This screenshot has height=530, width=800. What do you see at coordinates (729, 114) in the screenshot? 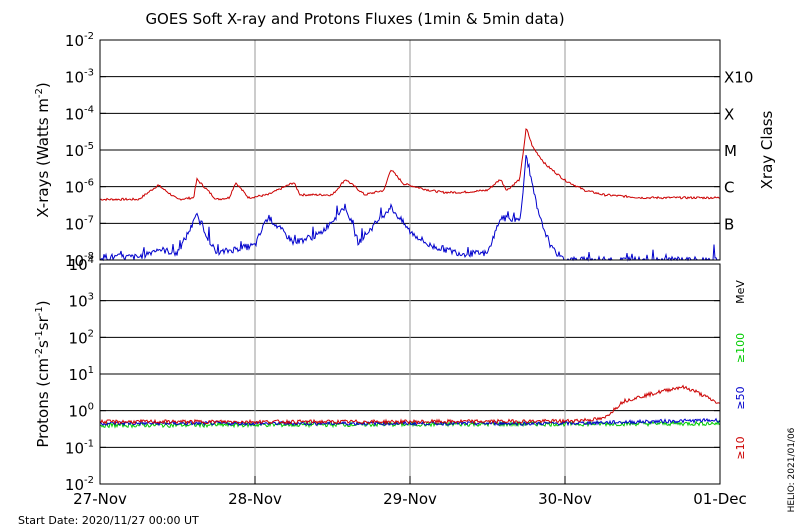
I see `xray-class-label: X` at bounding box center [729, 114].